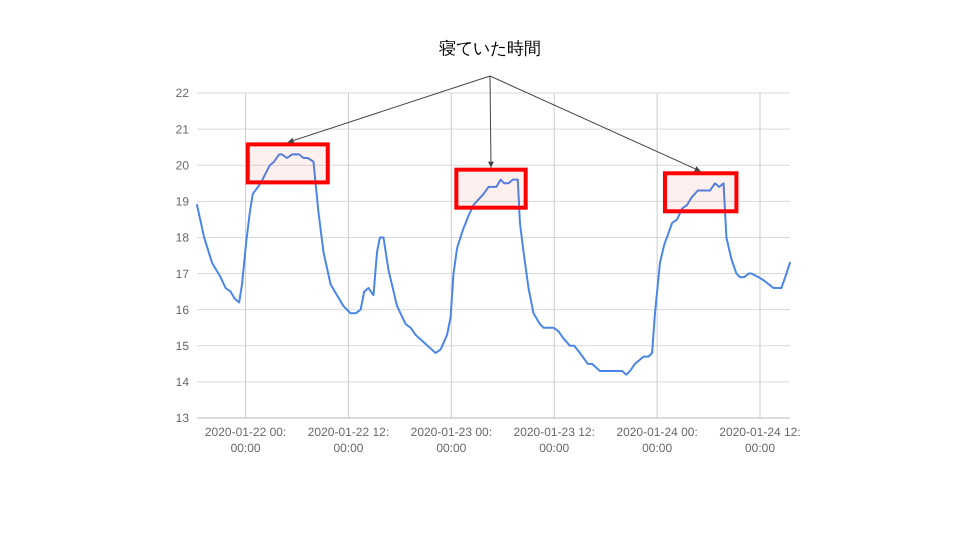 Image resolution: width=960 pixels, height=540 pixels. I want to click on y-tick-label: 14, so click(183, 382).